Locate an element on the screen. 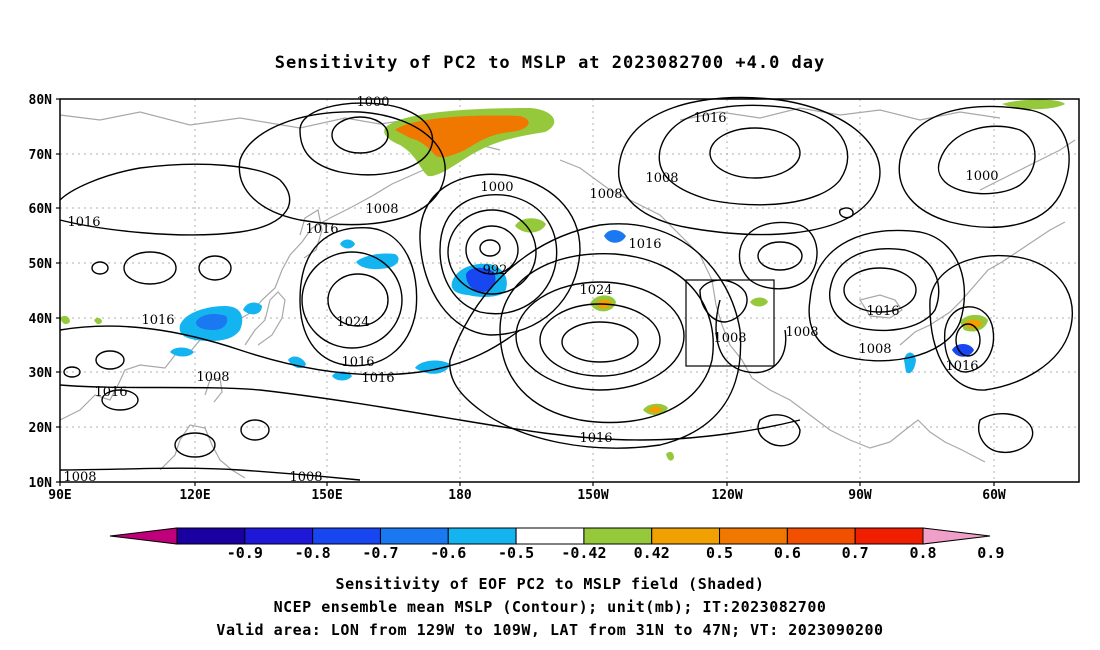 The width and height of the screenshot is (1100, 650). longitude-labels: 90E 120E 150E 180 150W 120W 90W 60W is located at coordinates (527, 495).